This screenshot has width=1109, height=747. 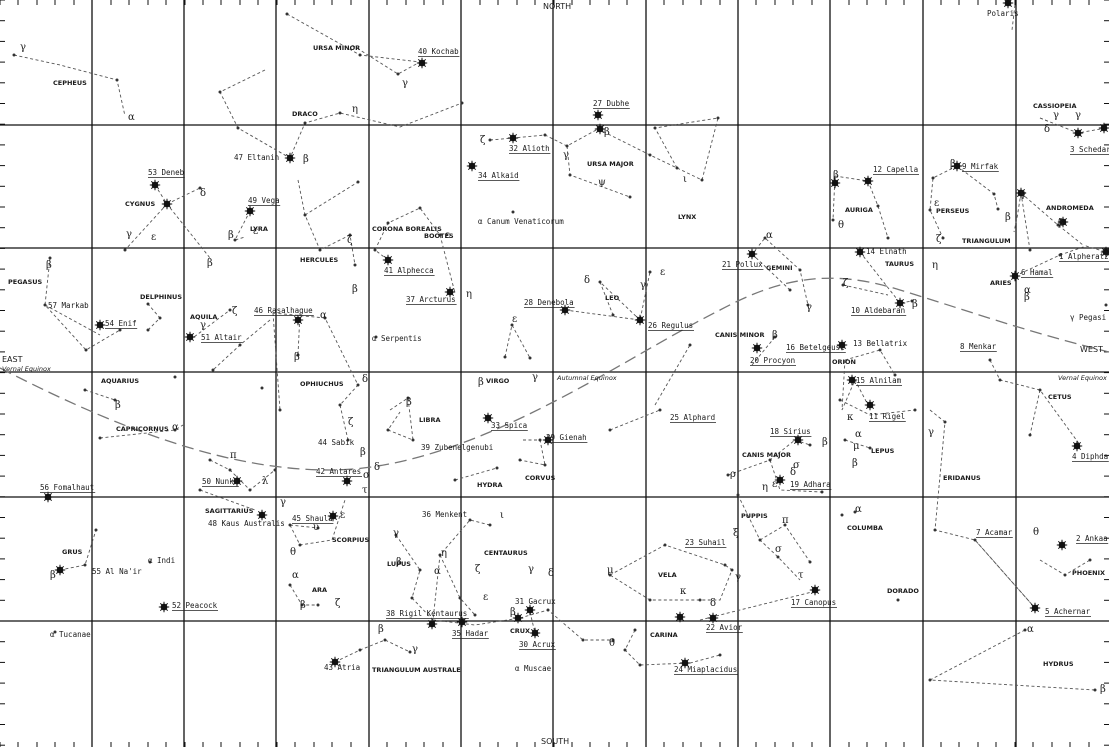 What do you see at coordinates (407, 229) in the screenshot?
I see `constellation-label-corona-borealis: CORONA BOREALIS` at bounding box center [407, 229].